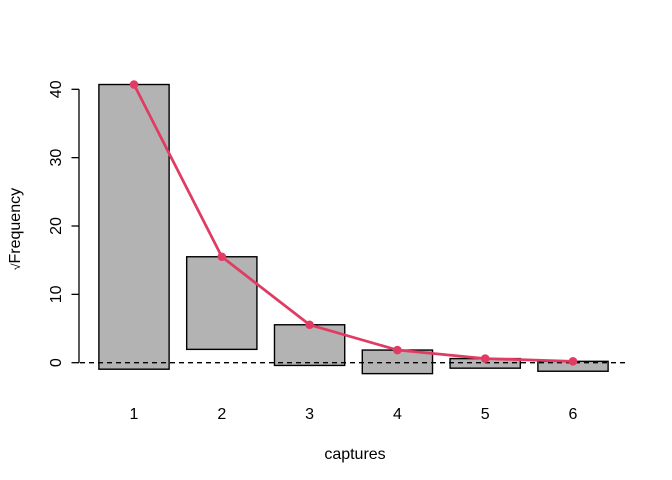 Image resolution: width=672 pixels, height=480 pixels. Describe the element at coordinates (16, 266) in the screenshot. I see `sqrt-radical-glyph: √` at that location.